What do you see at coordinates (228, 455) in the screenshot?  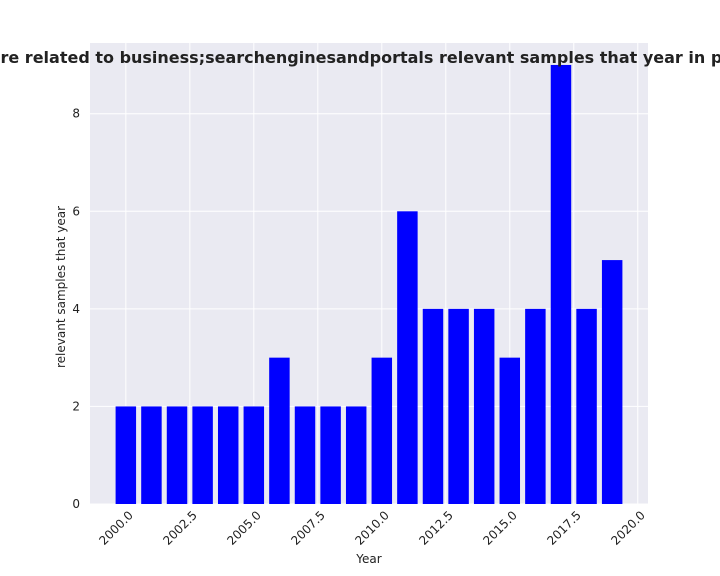 I see `bar-2004` at bounding box center [228, 455].